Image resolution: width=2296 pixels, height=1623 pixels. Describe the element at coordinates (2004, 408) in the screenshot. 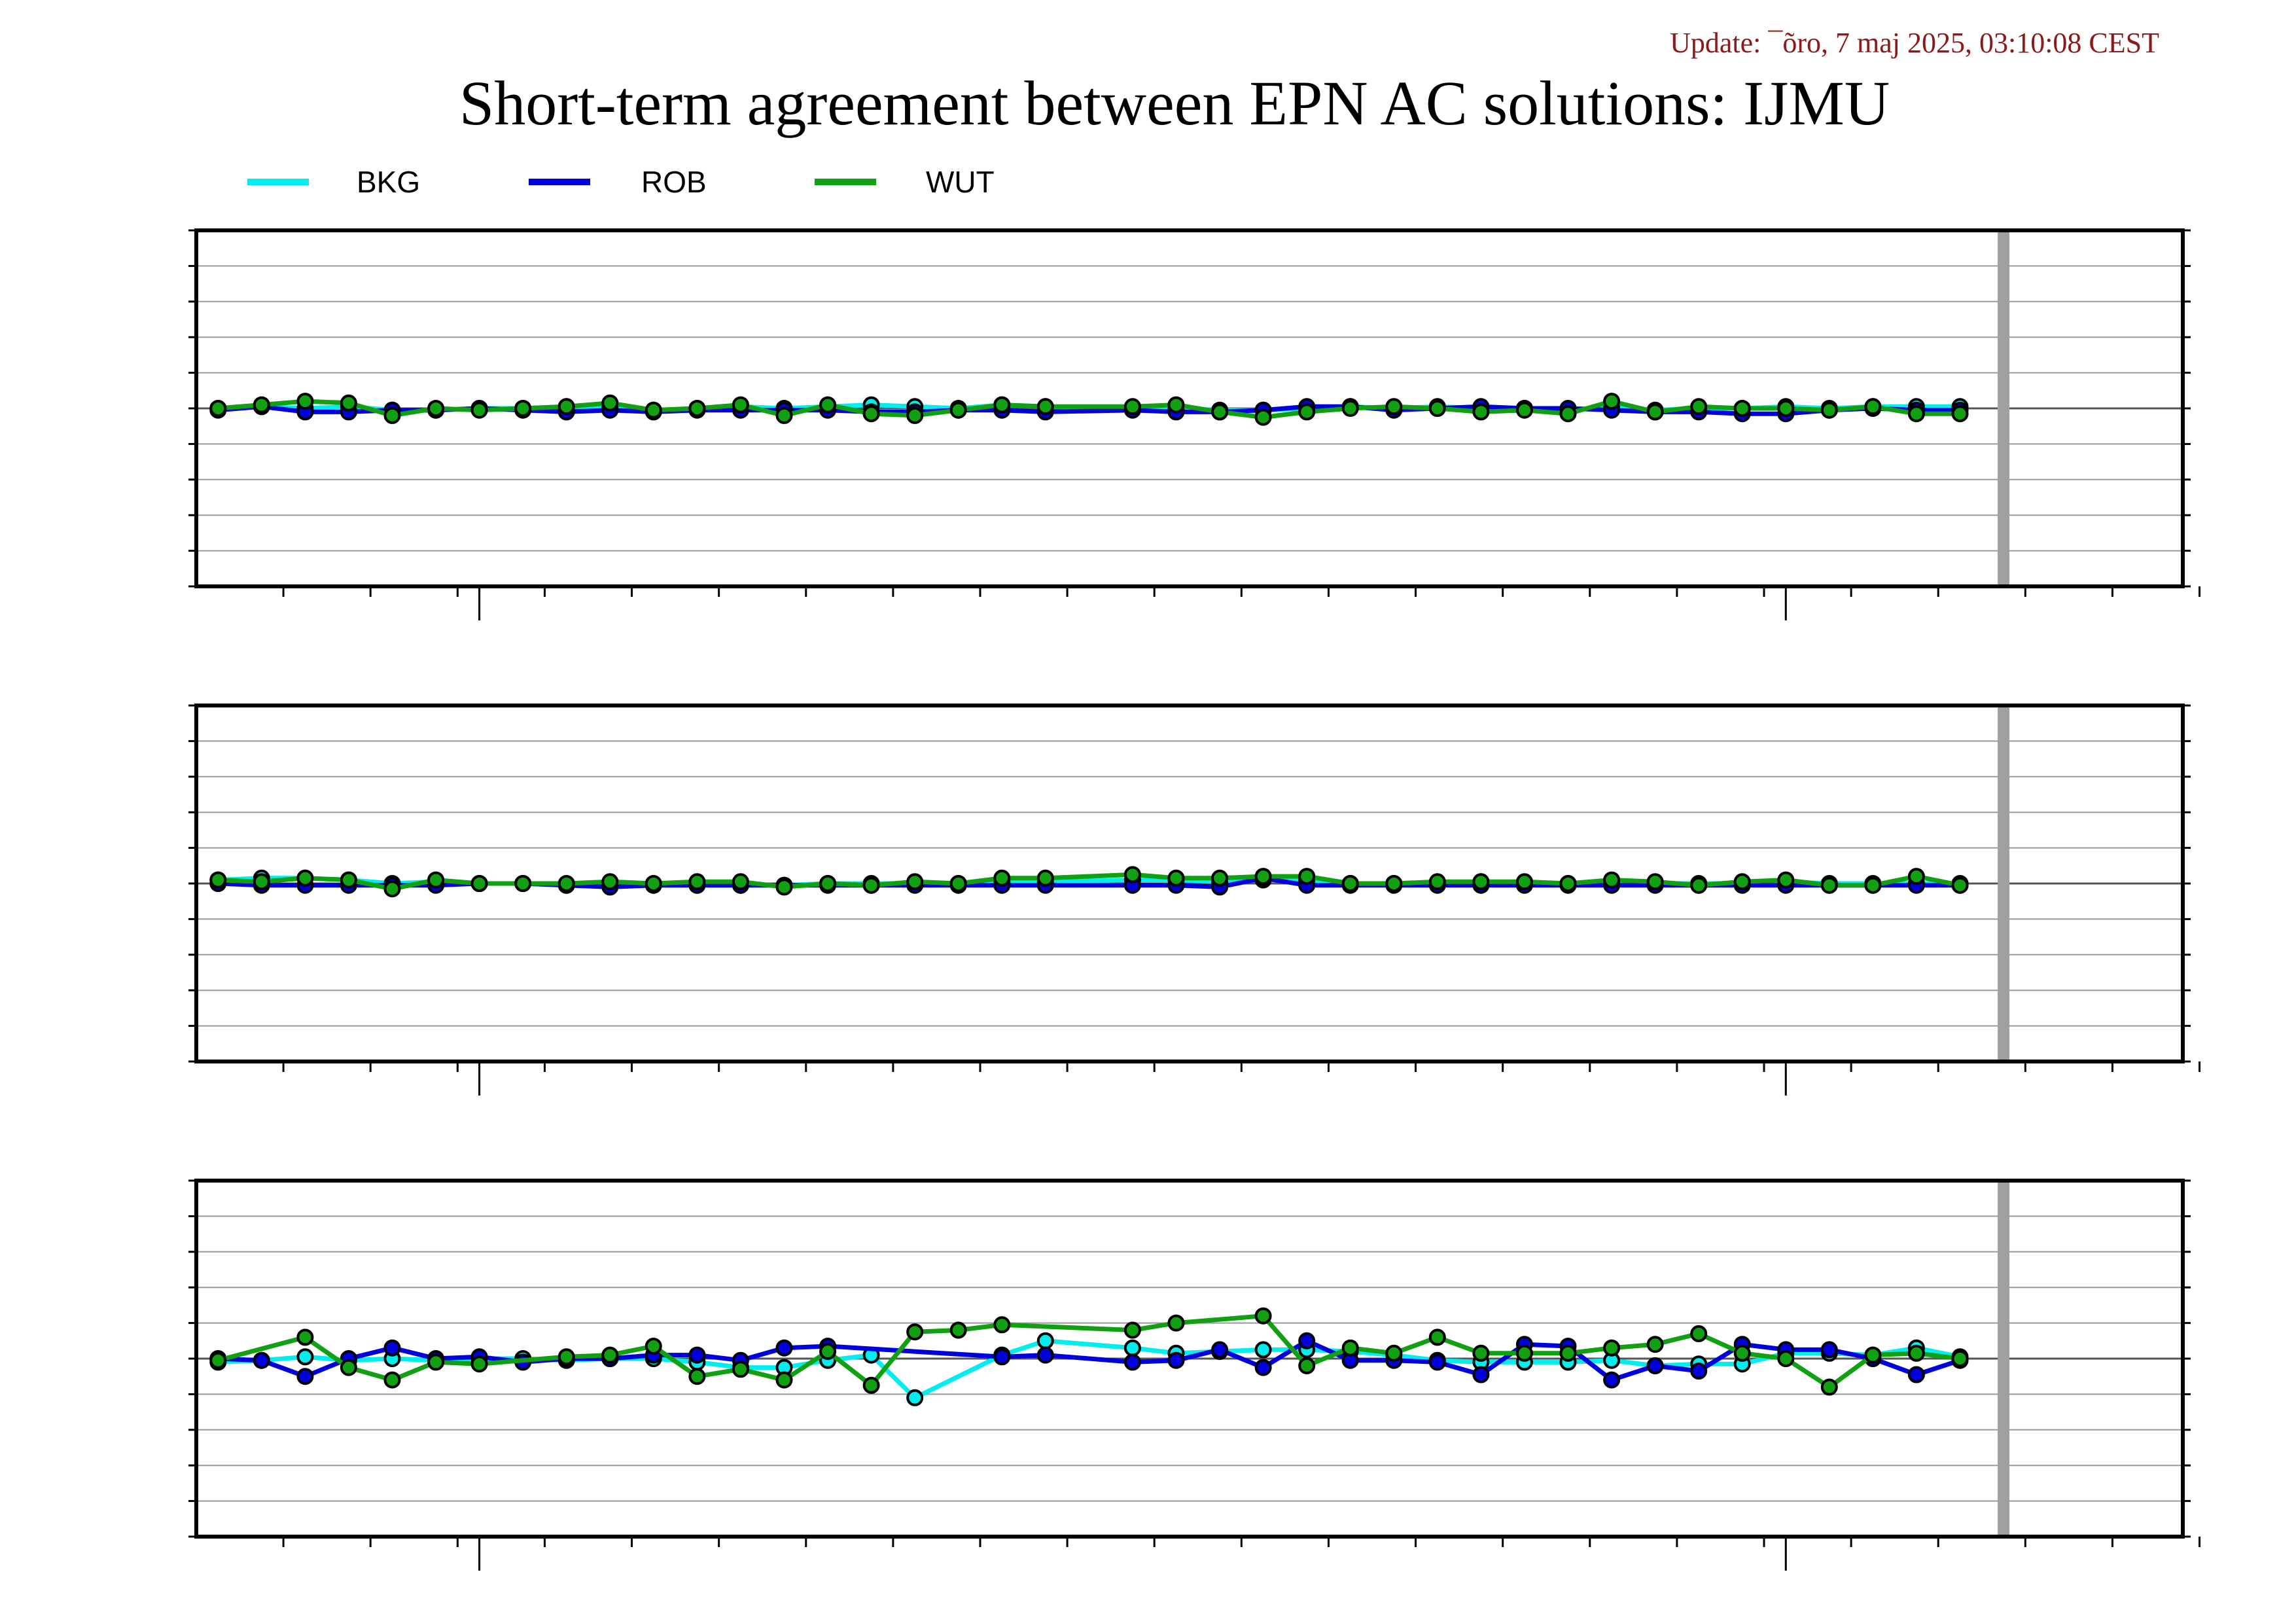

I see `current-date-marker` at that location.